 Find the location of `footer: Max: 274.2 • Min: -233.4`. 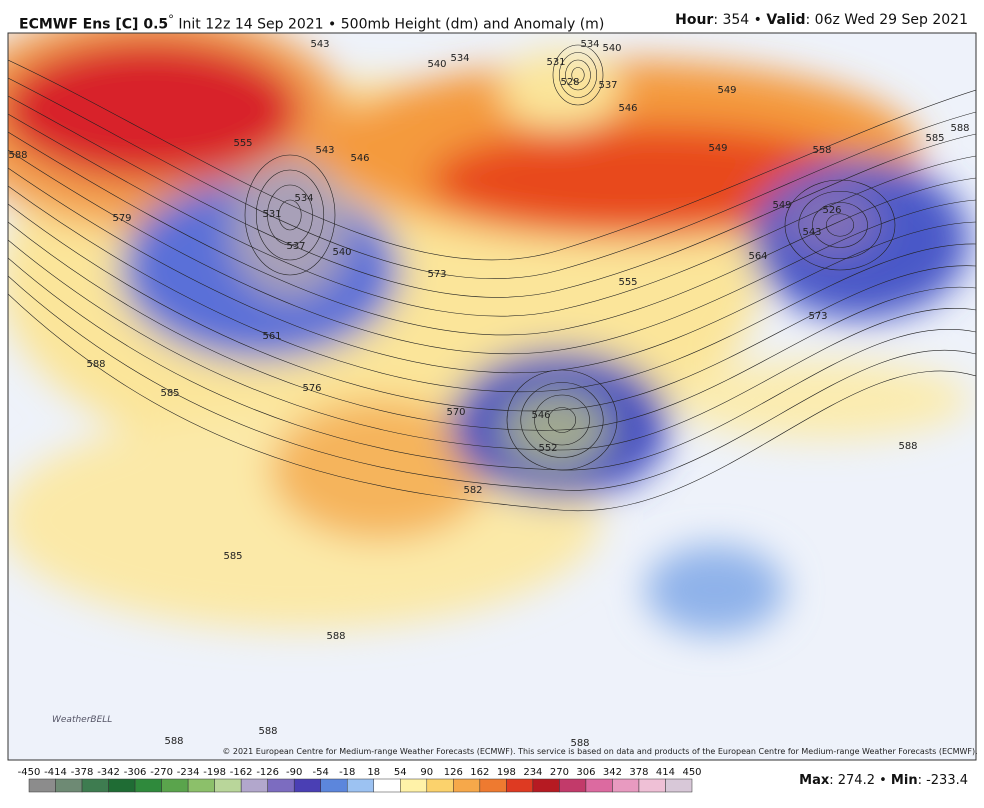

footer: Max: 274.2 • Min: -233.4 is located at coordinates (883, 780).